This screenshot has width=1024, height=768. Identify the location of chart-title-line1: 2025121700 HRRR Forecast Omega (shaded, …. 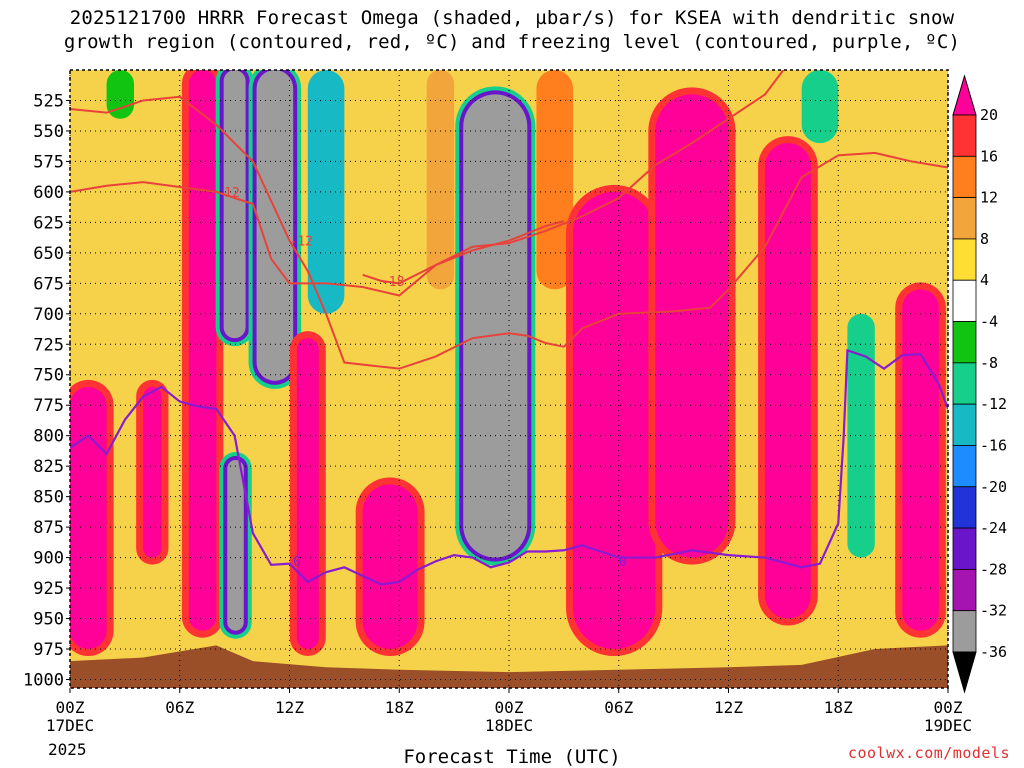
(512, 18).